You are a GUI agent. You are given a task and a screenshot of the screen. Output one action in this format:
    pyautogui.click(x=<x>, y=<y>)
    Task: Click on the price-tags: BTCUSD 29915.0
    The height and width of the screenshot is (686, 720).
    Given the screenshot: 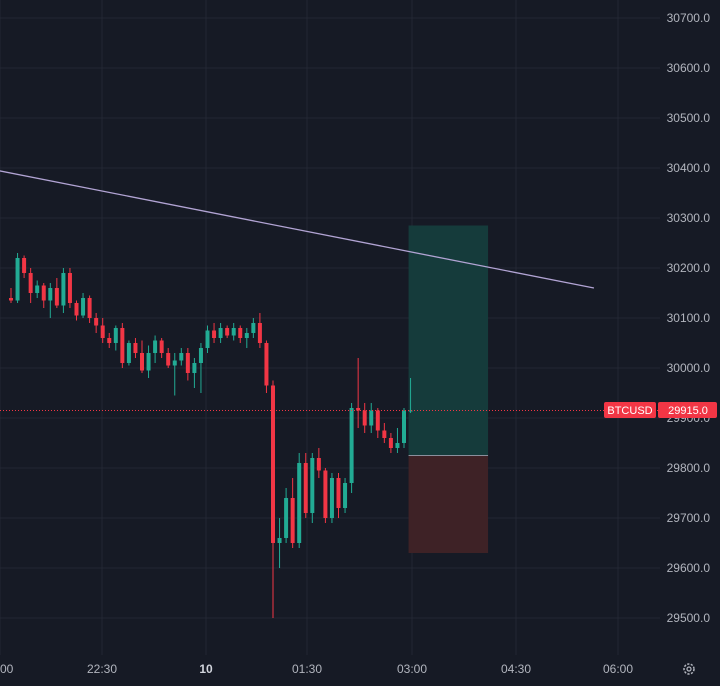 What is the action you would take?
    pyautogui.click(x=660, y=410)
    